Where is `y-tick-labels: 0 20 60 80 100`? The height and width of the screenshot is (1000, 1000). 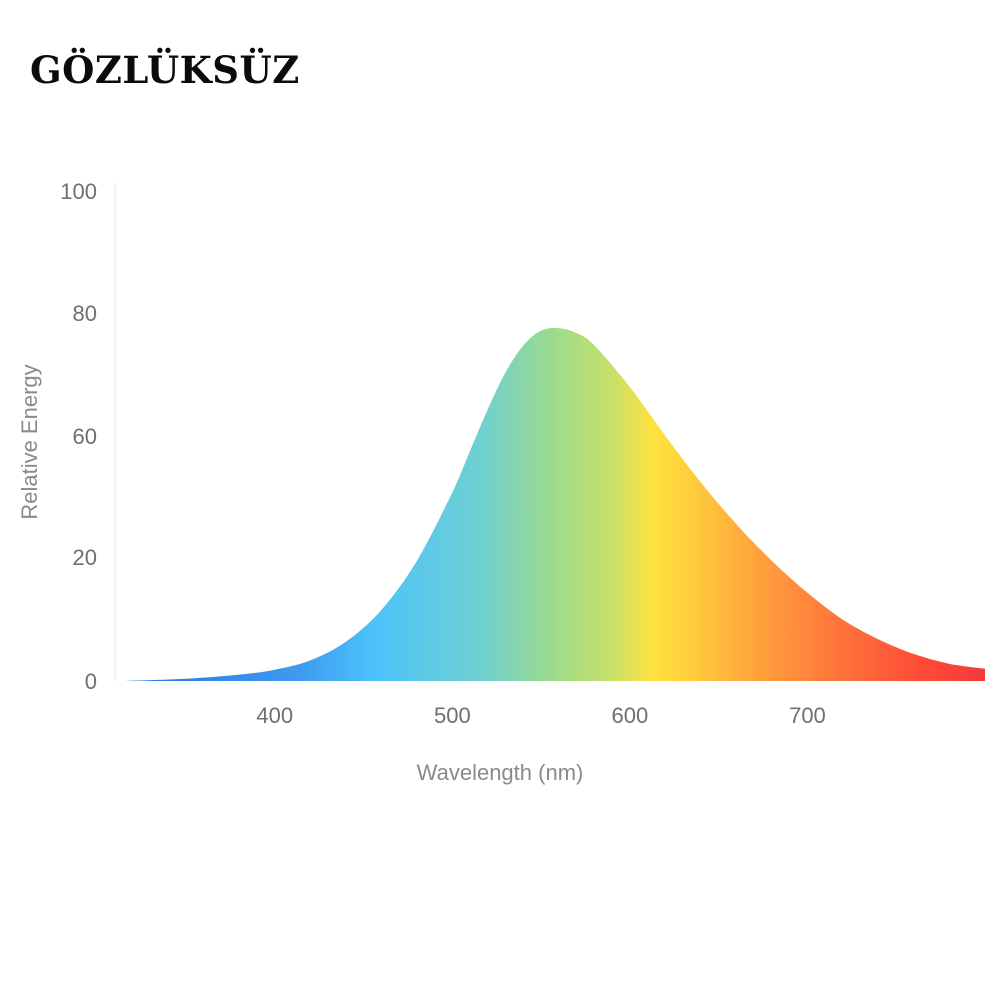 y-tick-labels: 0 20 60 80 100 is located at coordinates (78, 436).